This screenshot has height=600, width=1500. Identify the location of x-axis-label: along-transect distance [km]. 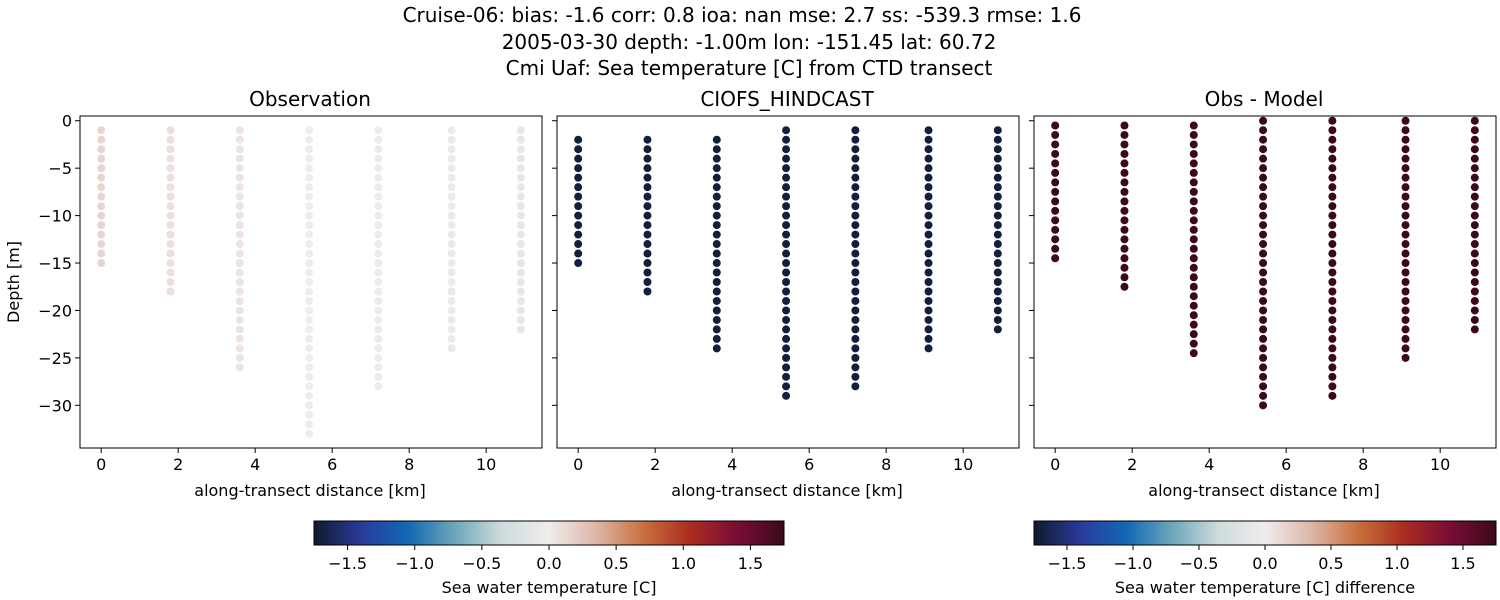
(1263, 490).